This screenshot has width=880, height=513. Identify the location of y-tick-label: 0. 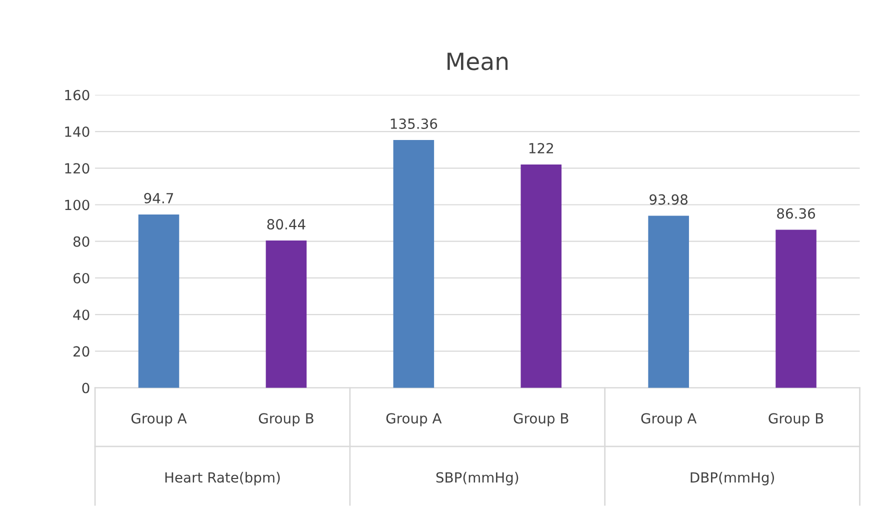
(86, 388).